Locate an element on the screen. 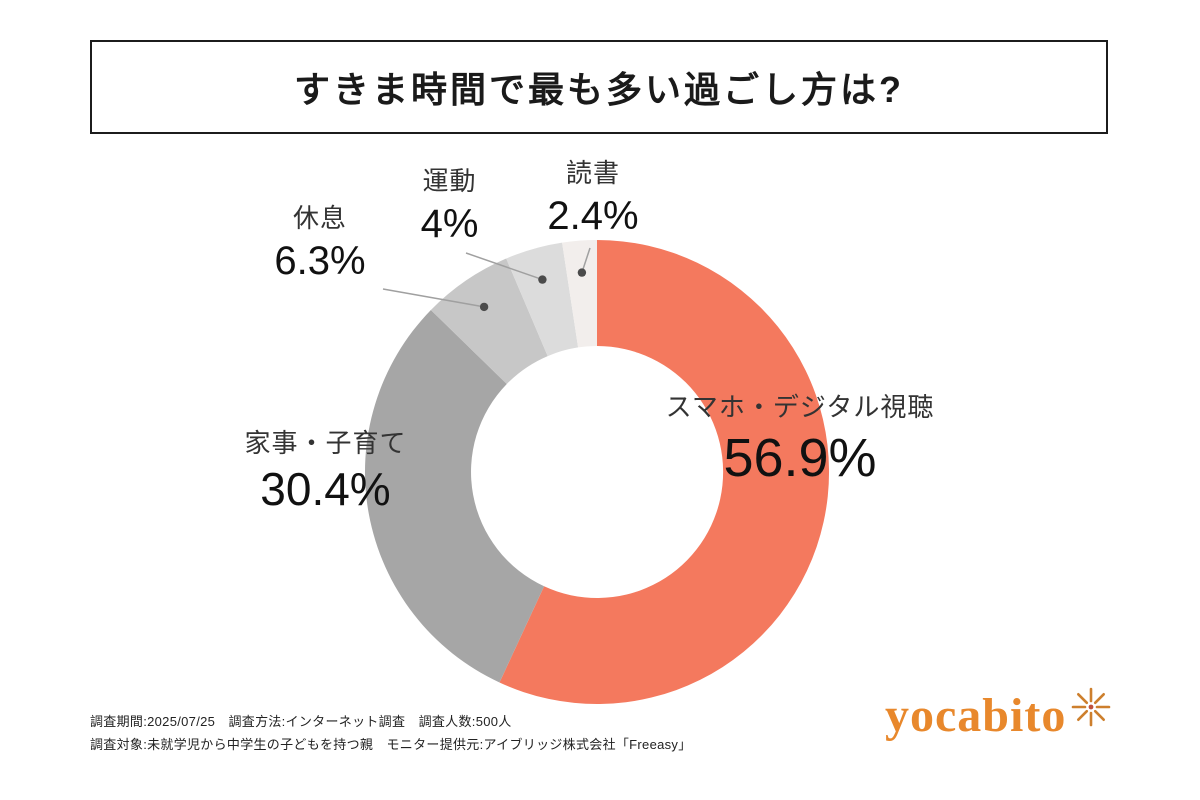 The height and width of the screenshot is (800, 1200). brand-logo: yocabito is located at coordinates (998, 714).